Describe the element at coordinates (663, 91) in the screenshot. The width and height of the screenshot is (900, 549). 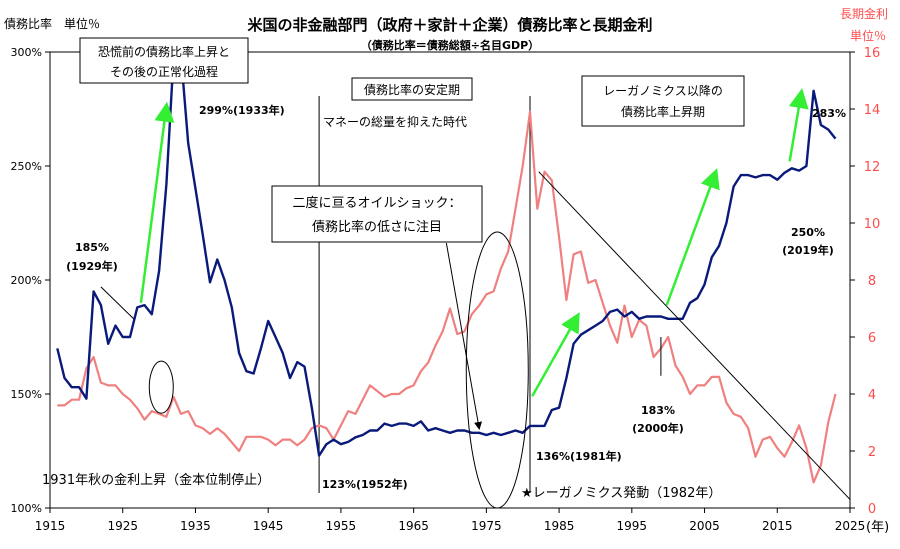
I see `annotation-reagan-line1: レーガノミクス以降の` at that location.